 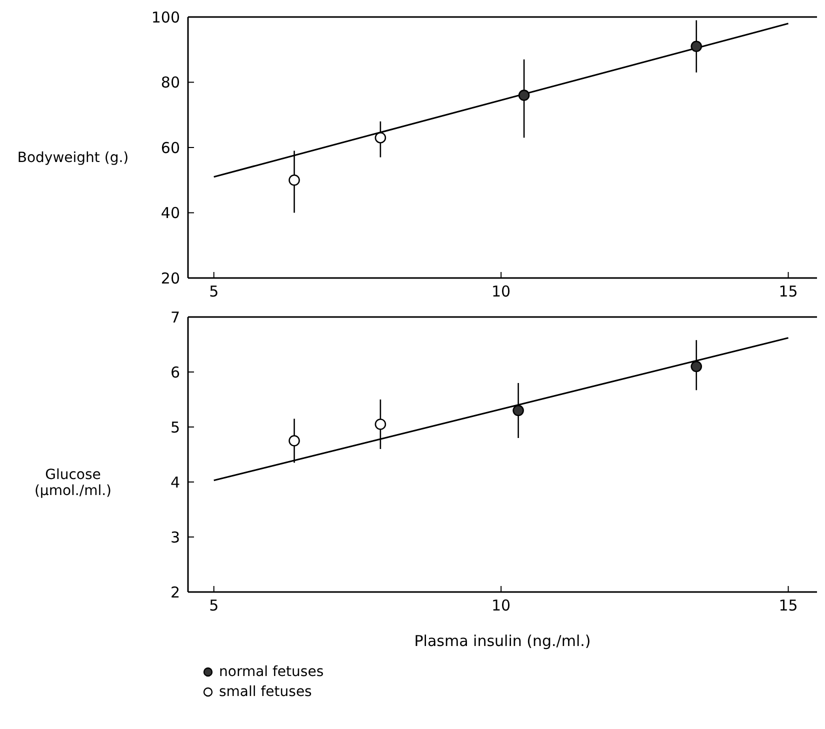 I want to click on y-tick-label: 20, so click(x=170, y=278).